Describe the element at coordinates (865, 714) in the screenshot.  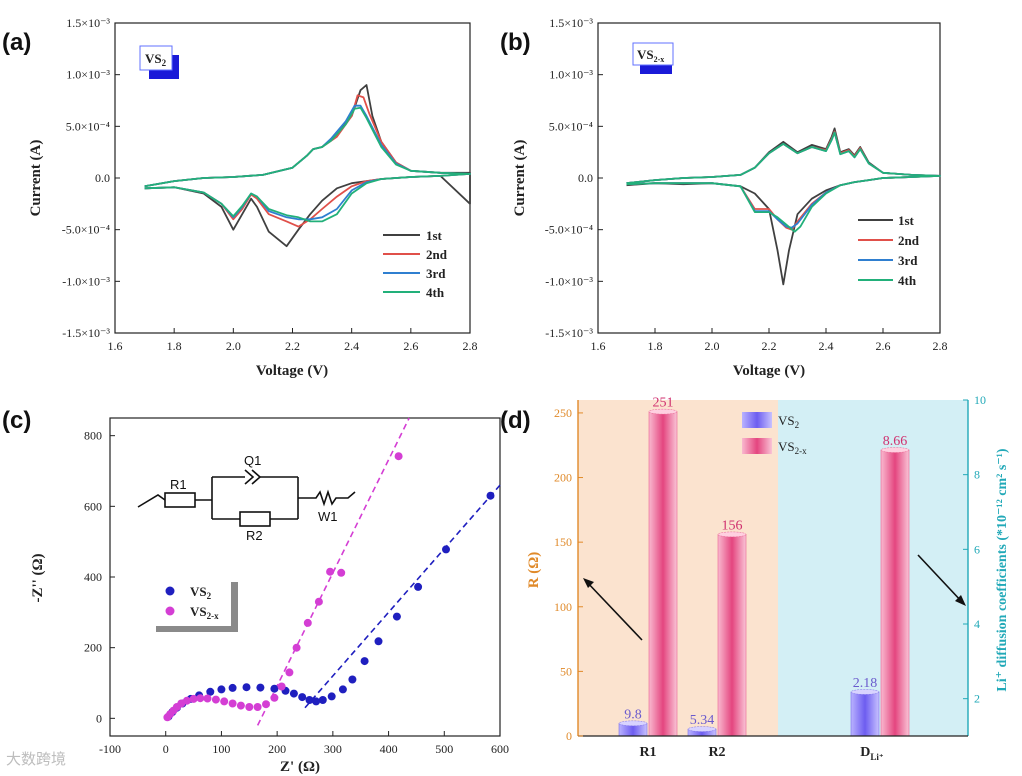
I see `d-bar-VS2-D_Li+` at that location.